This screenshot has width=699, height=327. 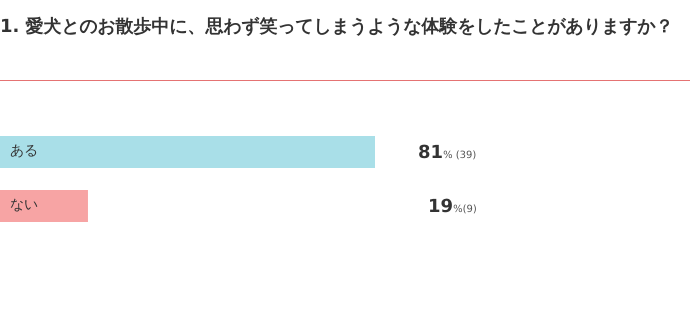 I want to click on y-tick-label: ある, so click(x=24, y=150).